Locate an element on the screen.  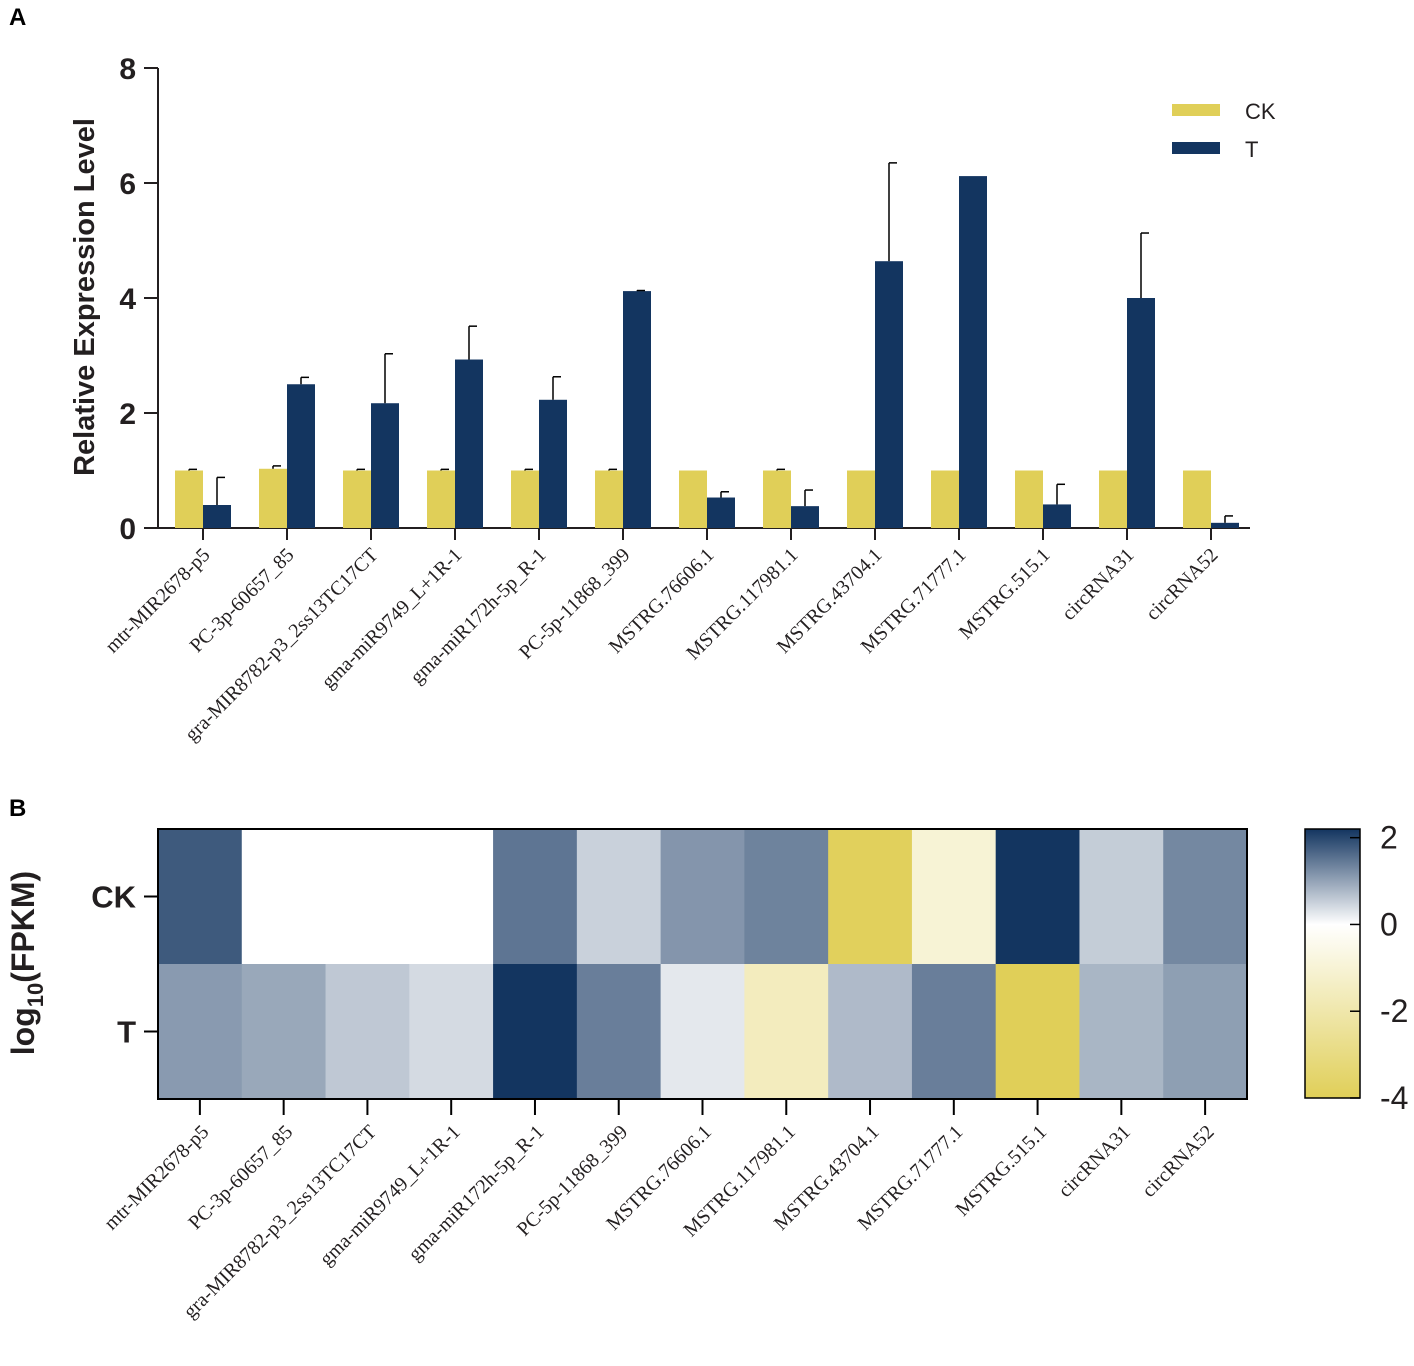
bar-x-tick-label: circRNA31 is located at coordinates (1098, 584).